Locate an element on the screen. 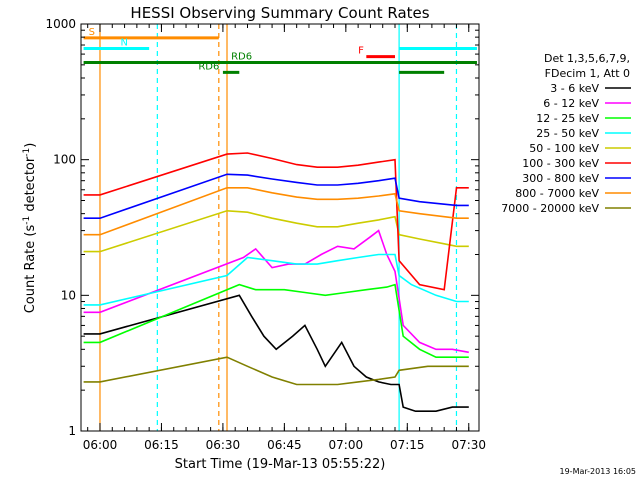 This screenshot has height=480, width=640. legend-entry-label: 800 - 7000 keV is located at coordinates (557, 193).